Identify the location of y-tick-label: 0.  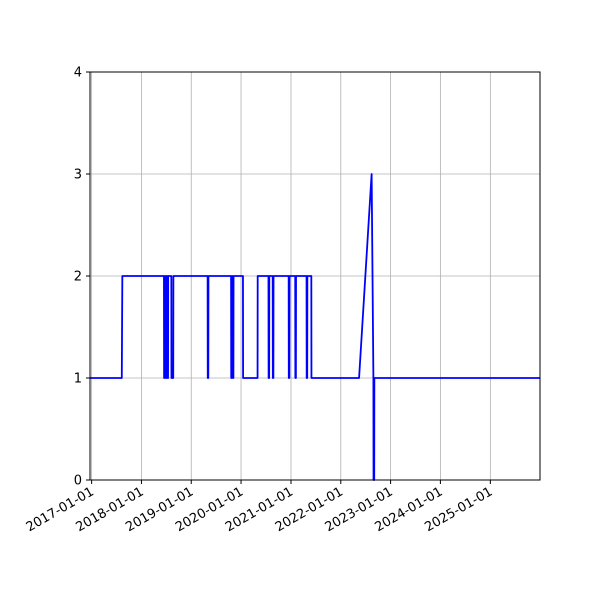
(78, 481).